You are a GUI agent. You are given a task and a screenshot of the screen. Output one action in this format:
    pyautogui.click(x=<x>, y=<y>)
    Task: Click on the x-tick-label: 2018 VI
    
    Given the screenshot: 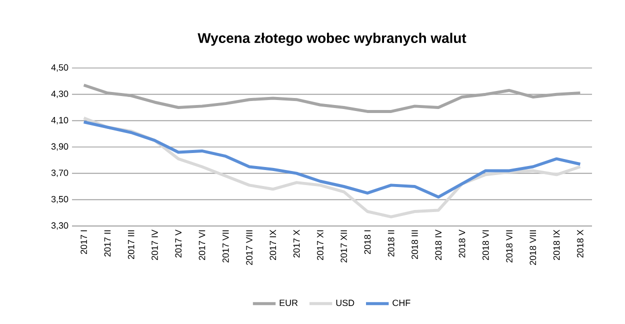 What is the action you would take?
    pyautogui.click(x=485, y=245)
    